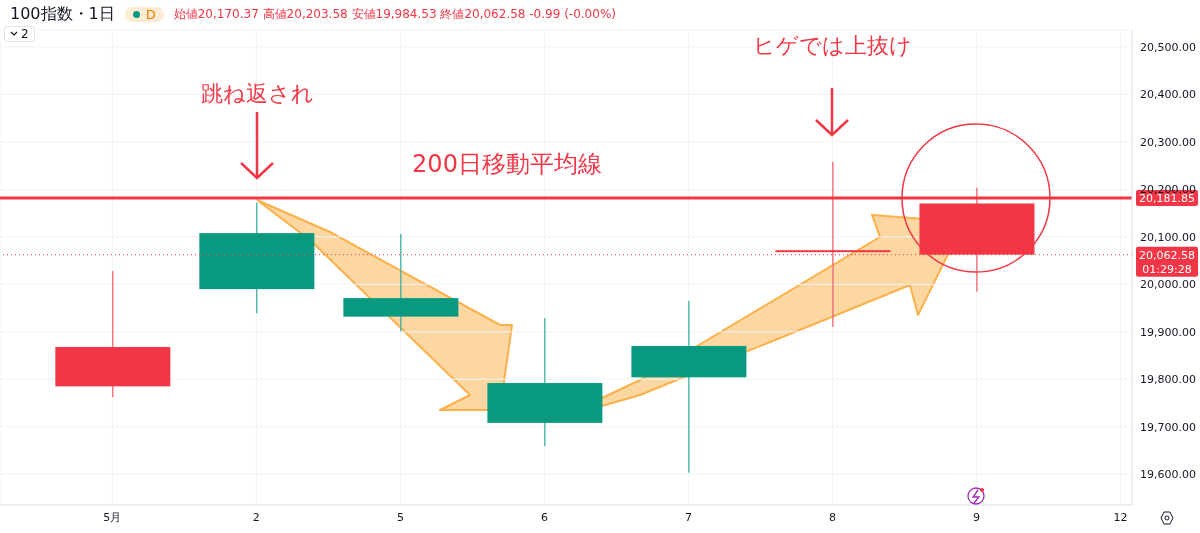 The width and height of the screenshot is (1200, 533). I want to click on x-tick-label: 12, so click(1120, 517).